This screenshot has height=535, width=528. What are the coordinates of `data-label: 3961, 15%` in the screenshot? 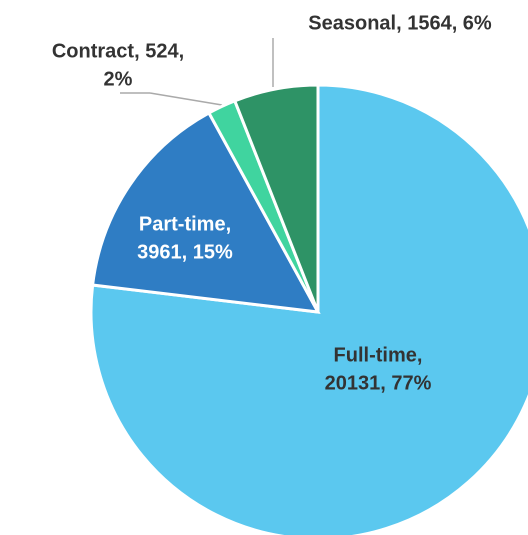 It's located at (185, 252).